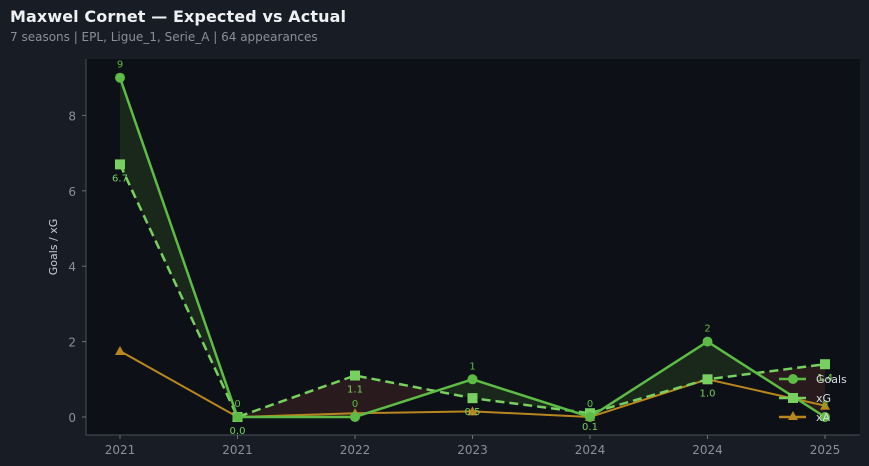  I want to click on xg-value-label: 0.5, so click(473, 412).